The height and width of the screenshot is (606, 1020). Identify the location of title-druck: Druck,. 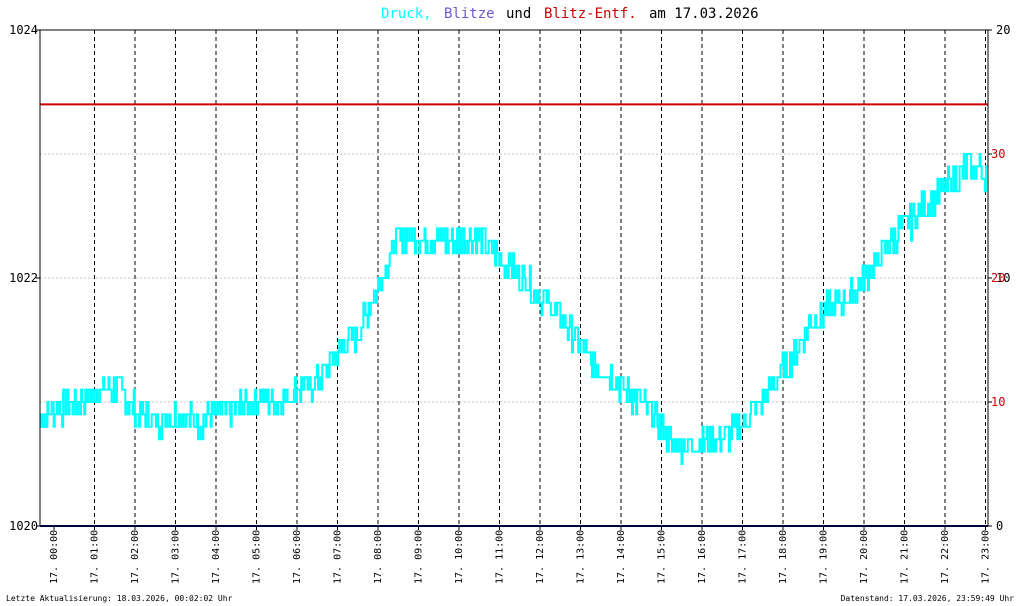
(406, 14).